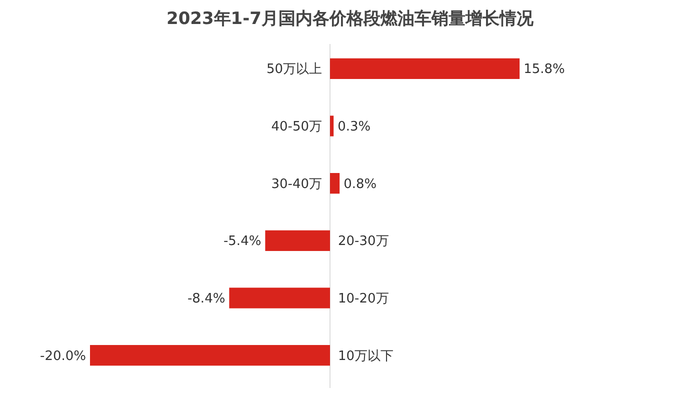 This screenshot has height=394, width=700. I want to click on data-label: 0.8%, so click(360, 184).